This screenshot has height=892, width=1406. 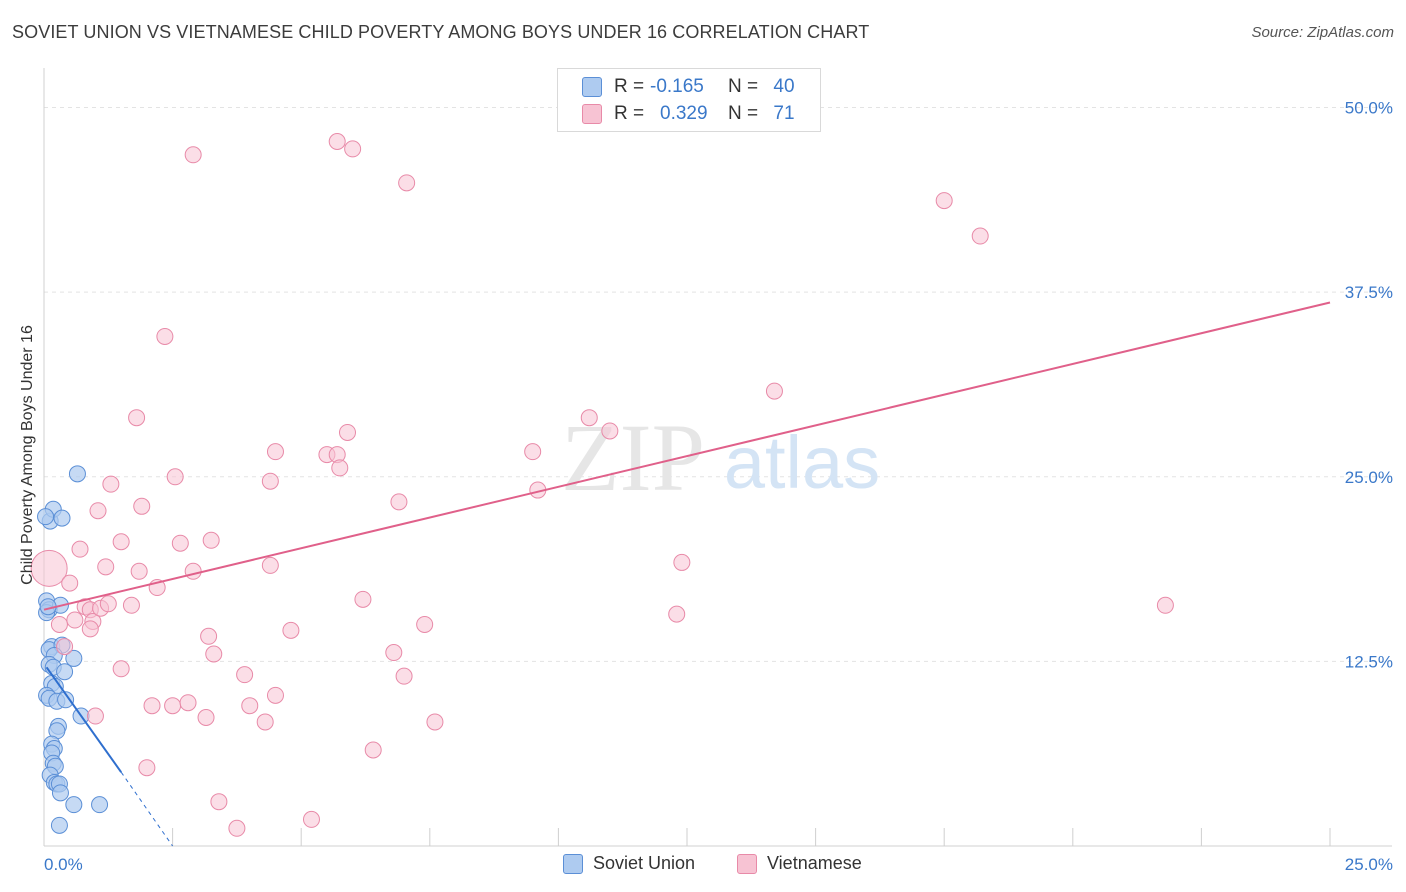 I want to click on bottom-legend-soviet: Soviet Union, so click(x=629, y=863).